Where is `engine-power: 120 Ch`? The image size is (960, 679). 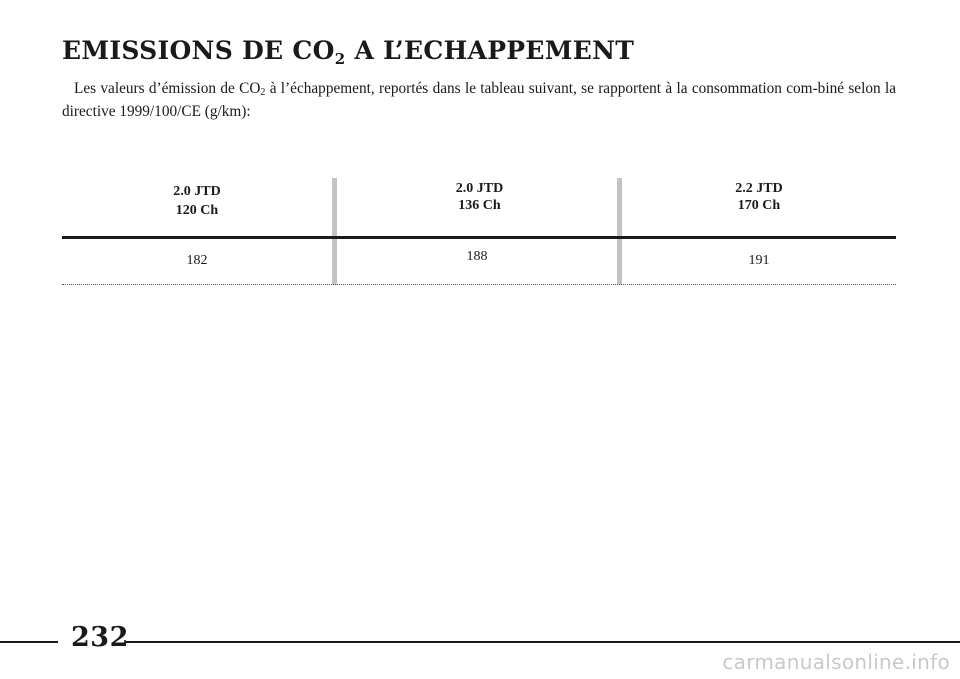
engine-power: 120 Ch is located at coordinates (197, 210).